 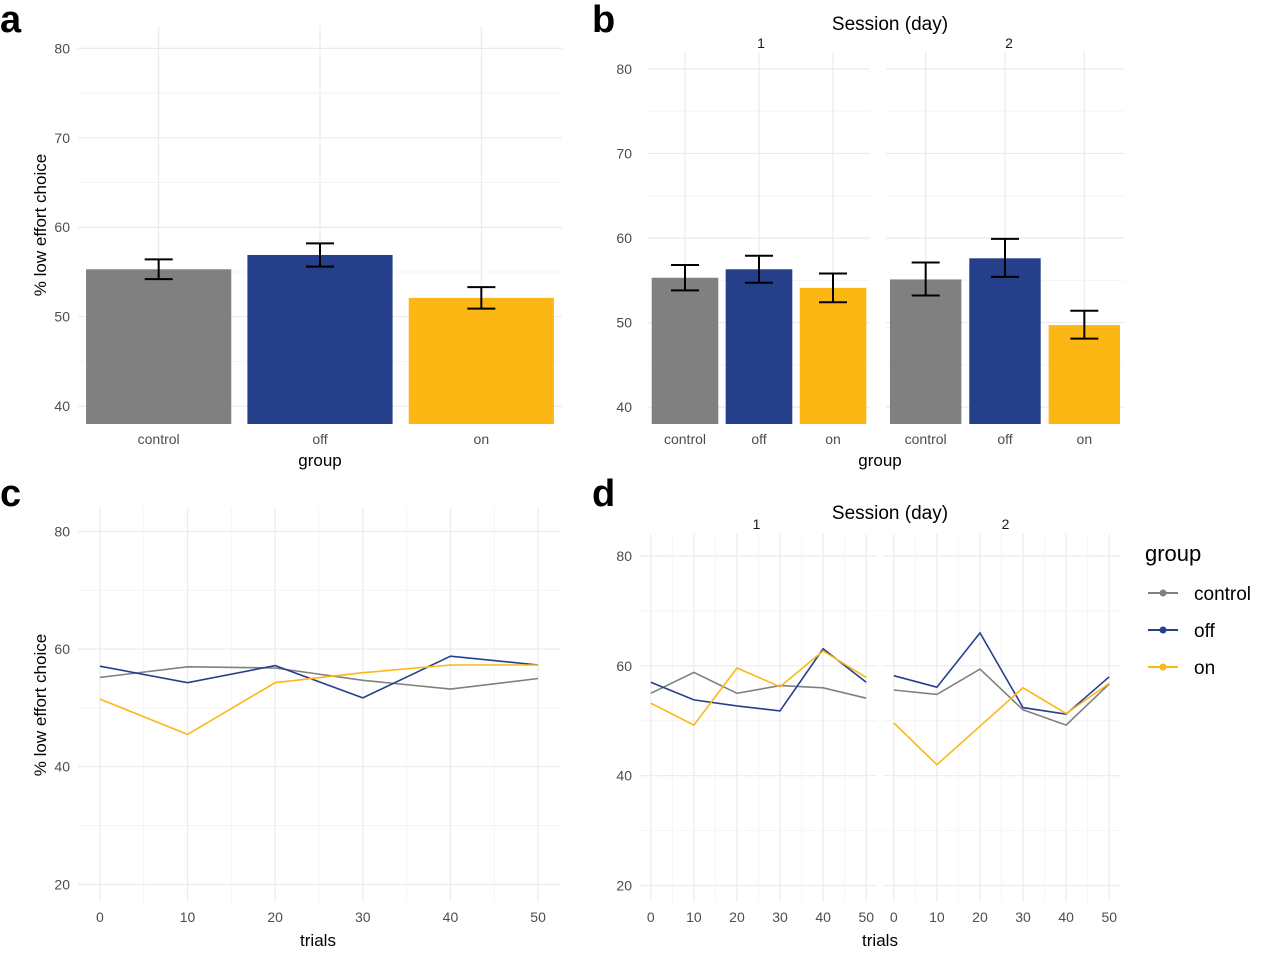 I want to click on panel-label-b: b, so click(x=603, y=20).